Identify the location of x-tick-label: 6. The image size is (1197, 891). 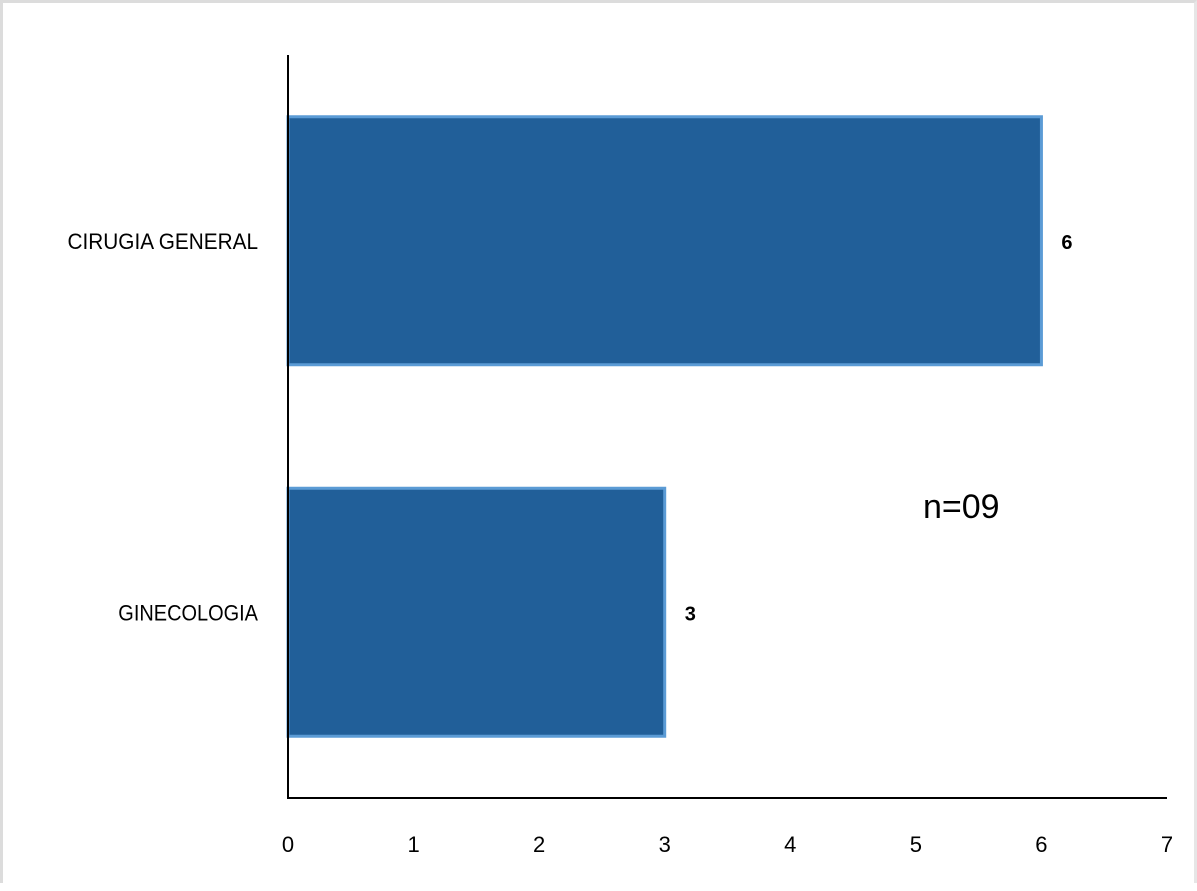
(1041, 844).